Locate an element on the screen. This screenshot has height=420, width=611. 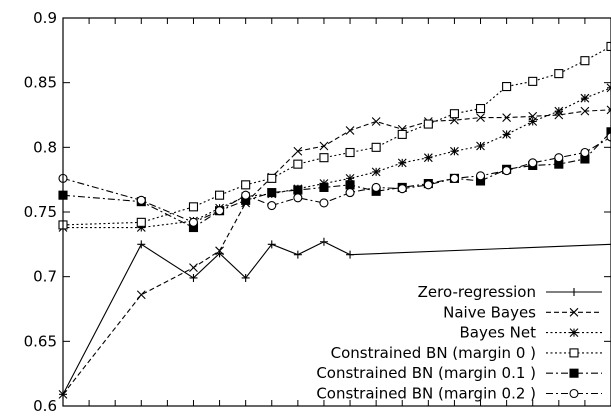
legend-entry: Constrained BN (margin 0.2 ) is located at coordinates (459, 394).